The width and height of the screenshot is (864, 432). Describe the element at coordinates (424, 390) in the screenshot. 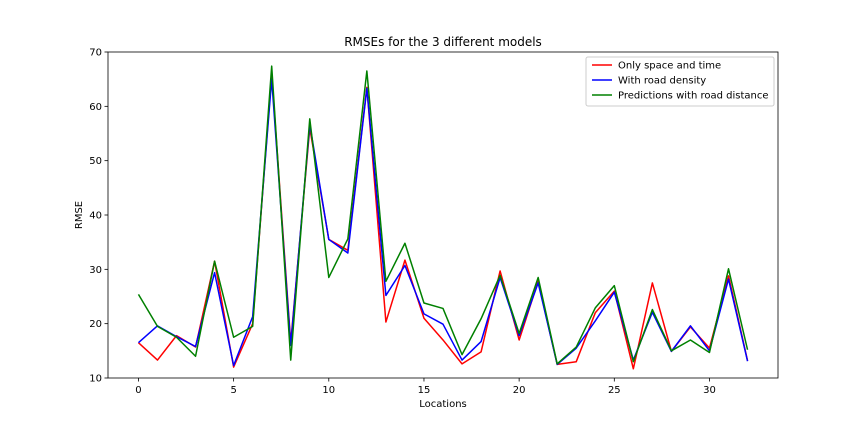

I see `x-tick-label: 15` at that location.